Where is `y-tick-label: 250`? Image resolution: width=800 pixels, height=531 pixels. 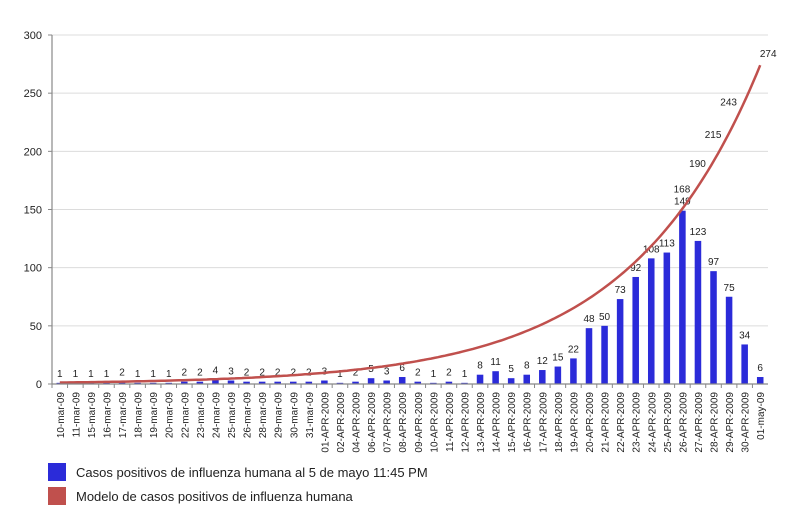
y-tick-label: 250 is located at coordinates (33, 94).